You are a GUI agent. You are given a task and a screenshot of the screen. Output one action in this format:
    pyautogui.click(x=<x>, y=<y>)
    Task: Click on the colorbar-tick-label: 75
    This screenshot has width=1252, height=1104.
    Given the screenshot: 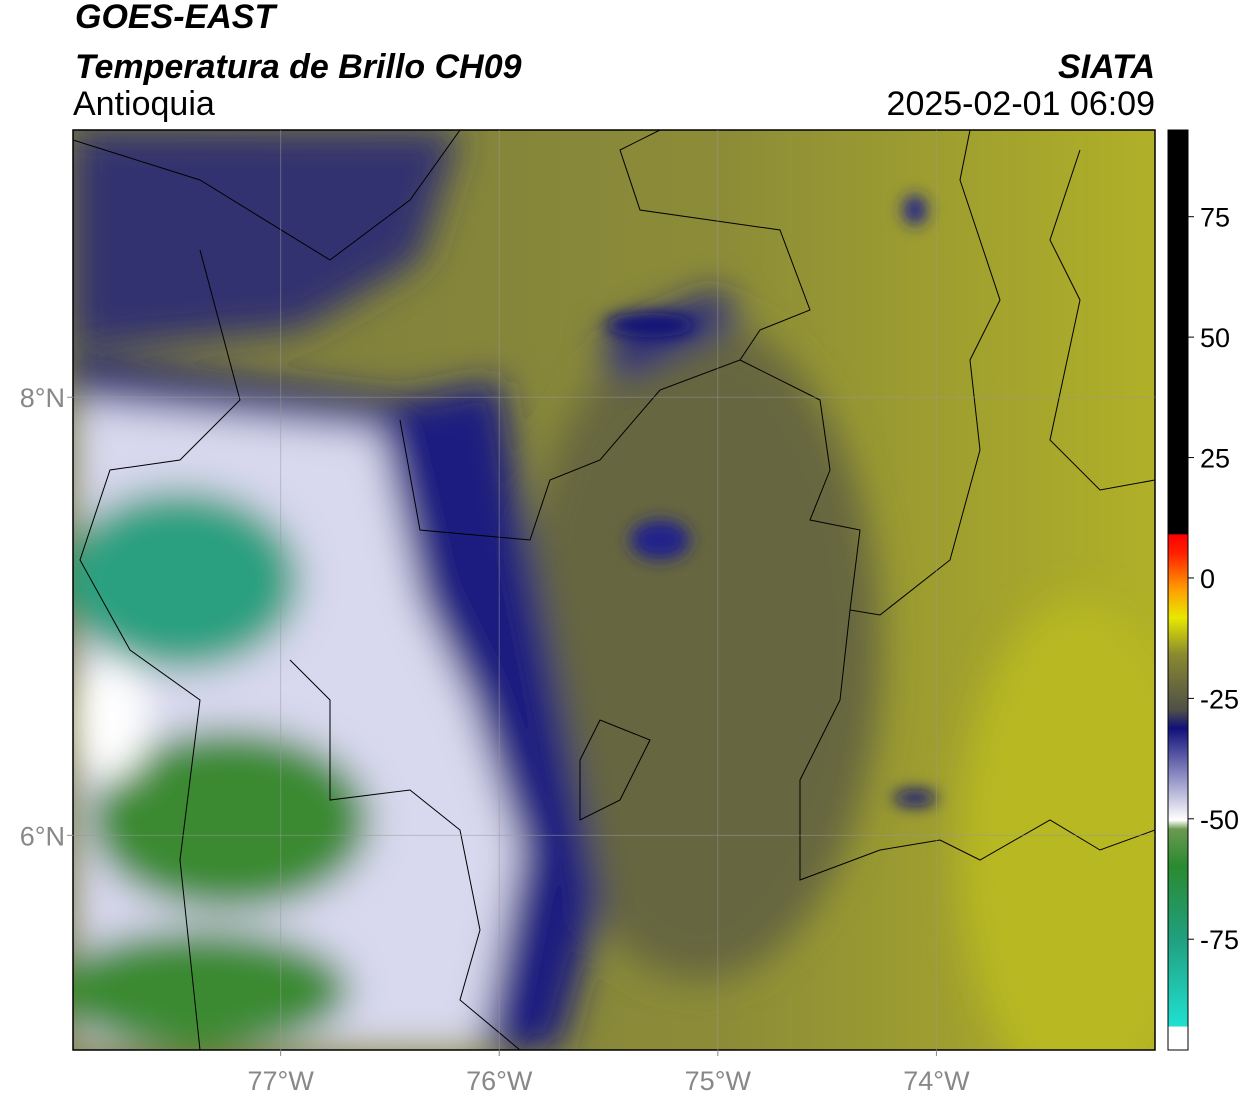 What is the action you would take?
    pyautogui.click(x=1215, y=218)
    